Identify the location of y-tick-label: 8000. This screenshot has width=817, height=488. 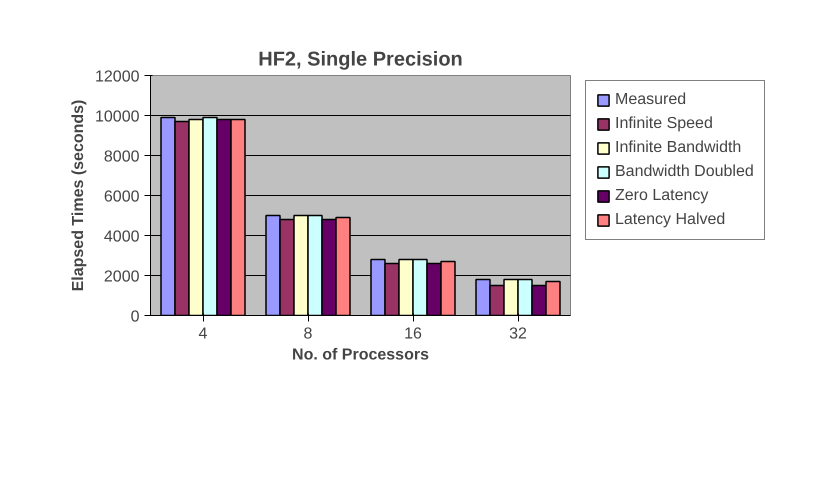
(122, 157).